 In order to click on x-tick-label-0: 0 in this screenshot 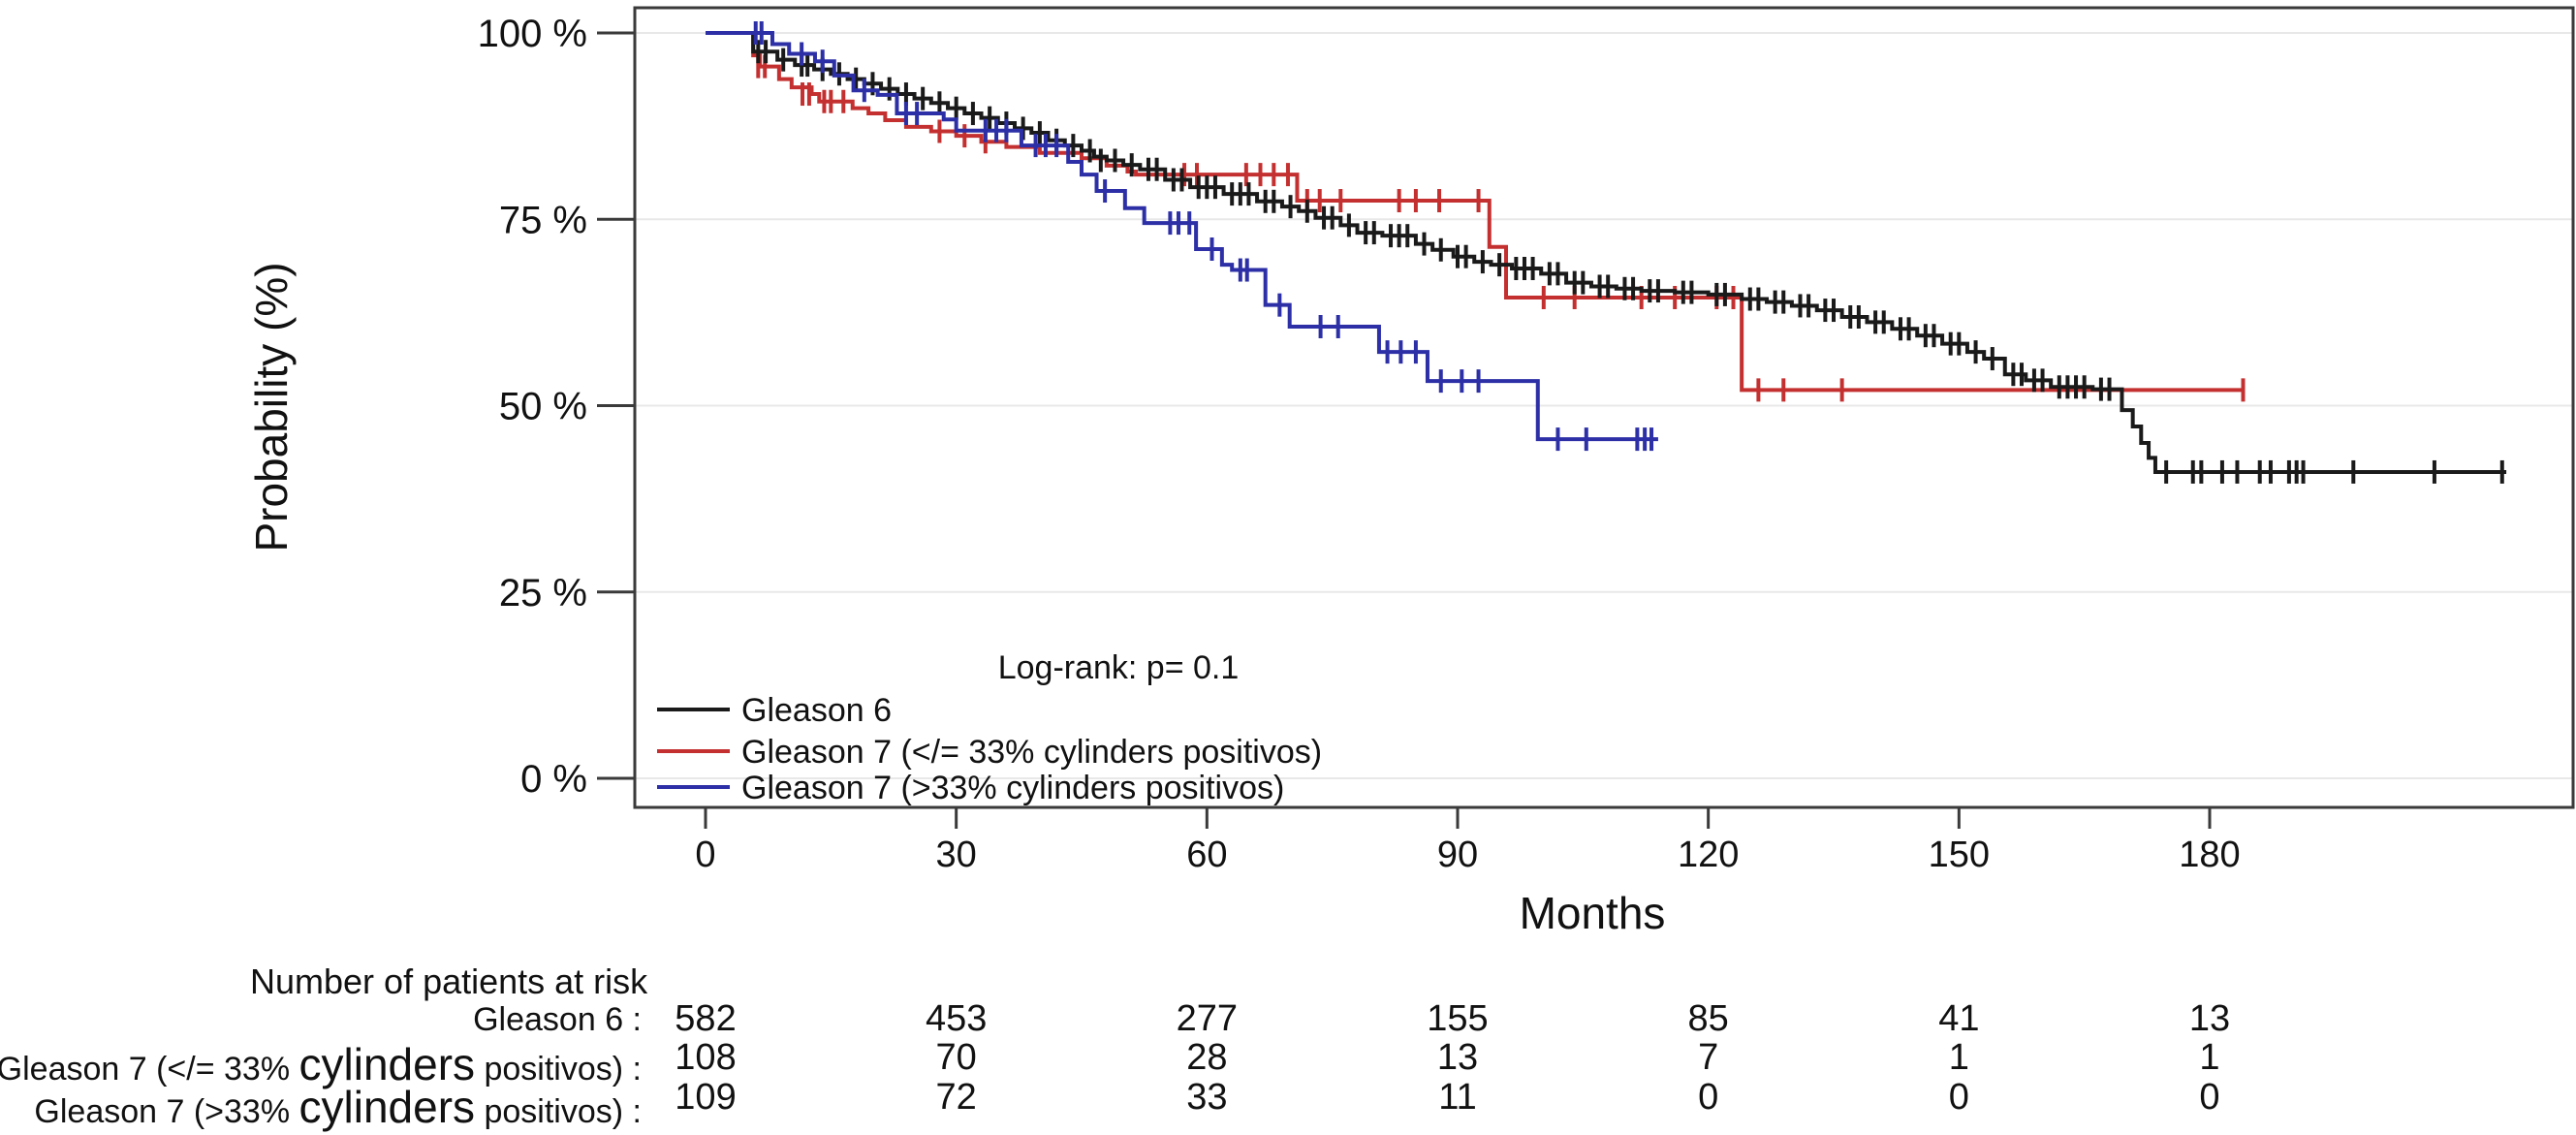, I will do `click(705, 855)`.